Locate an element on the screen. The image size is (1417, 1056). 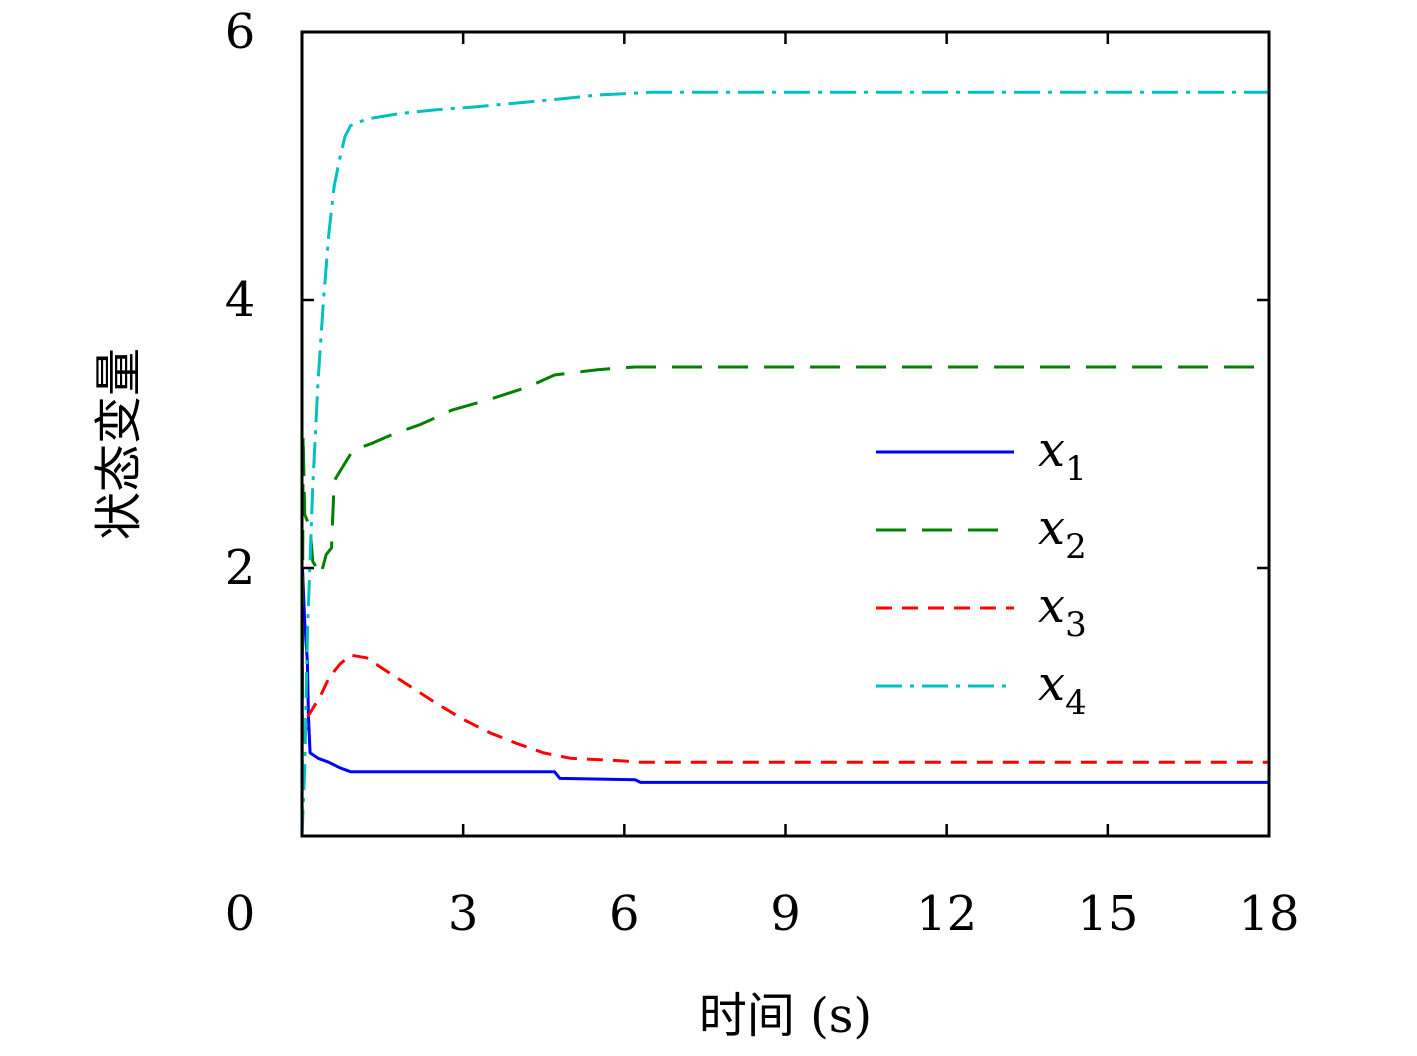
legend-label-x2: x2 is located at coordinates (1062, 533).